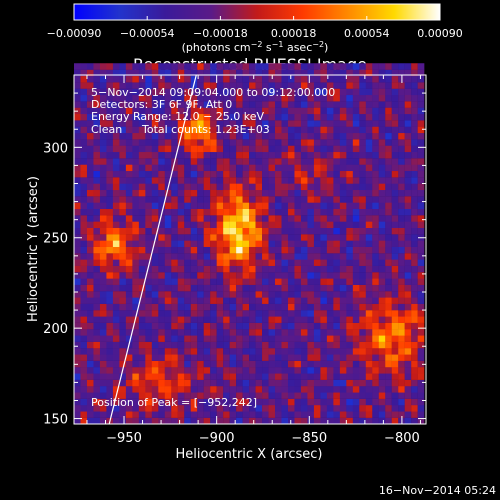  I want to click on annotation-counts: Total counts: 1.23E+03, so click(205, 129).